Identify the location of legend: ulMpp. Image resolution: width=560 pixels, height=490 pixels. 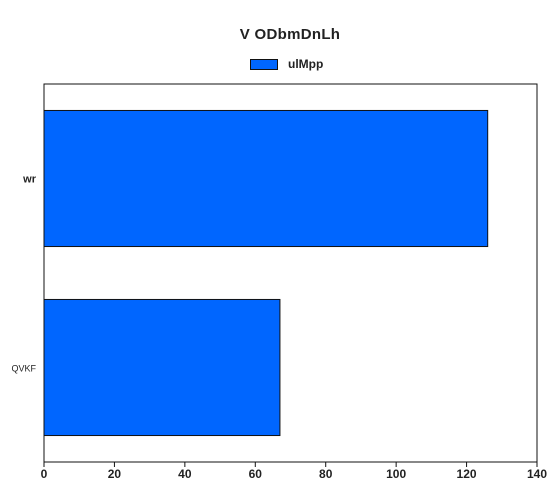
(286, 64).